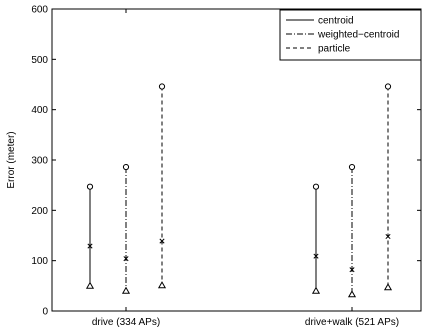 This screenshot has width=422, height=329. I want to click on y-tick-label: 600, so click(39, 10).